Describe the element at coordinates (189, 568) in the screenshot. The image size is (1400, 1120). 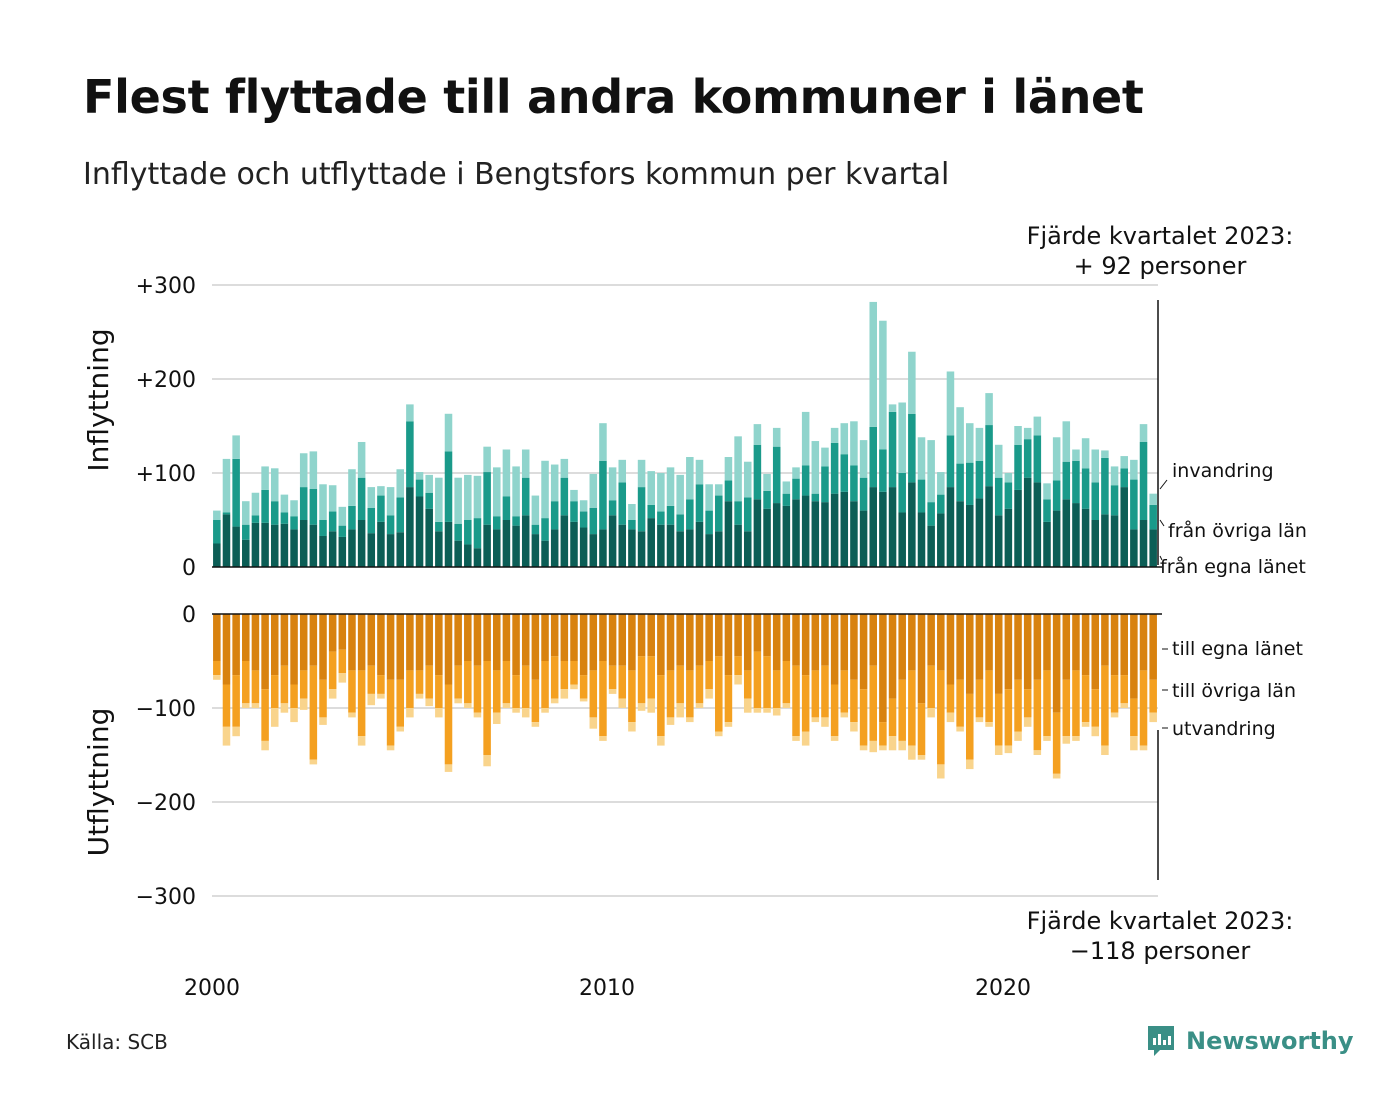
I see `y-tick-label-top: 0` at that location.